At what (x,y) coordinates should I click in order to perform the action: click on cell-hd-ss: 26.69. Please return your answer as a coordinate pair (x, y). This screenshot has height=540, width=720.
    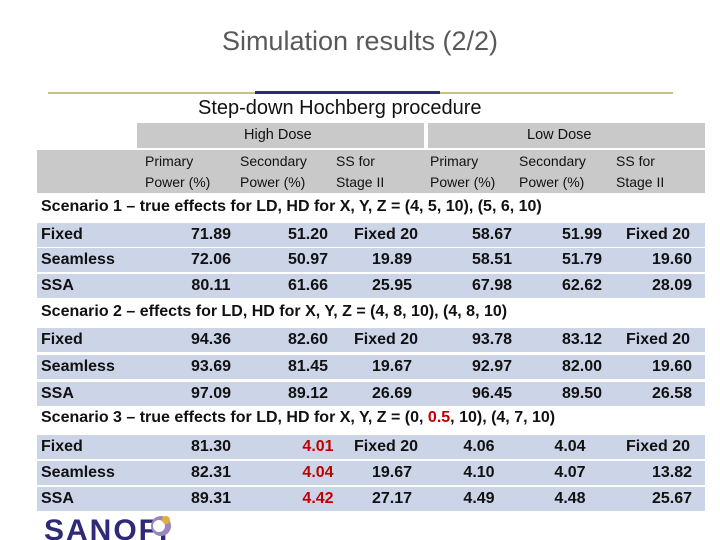
    Looking at the image, I should click on (392, 393).